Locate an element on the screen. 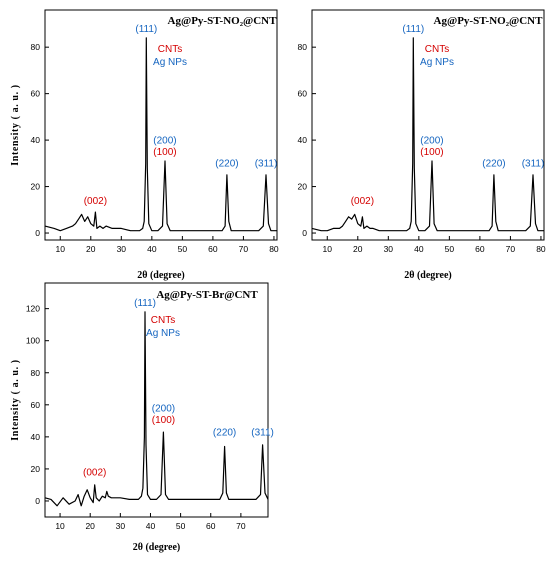 The image size is (550, 562). y-tick-label: 100 is located at coordinates (33, 341).